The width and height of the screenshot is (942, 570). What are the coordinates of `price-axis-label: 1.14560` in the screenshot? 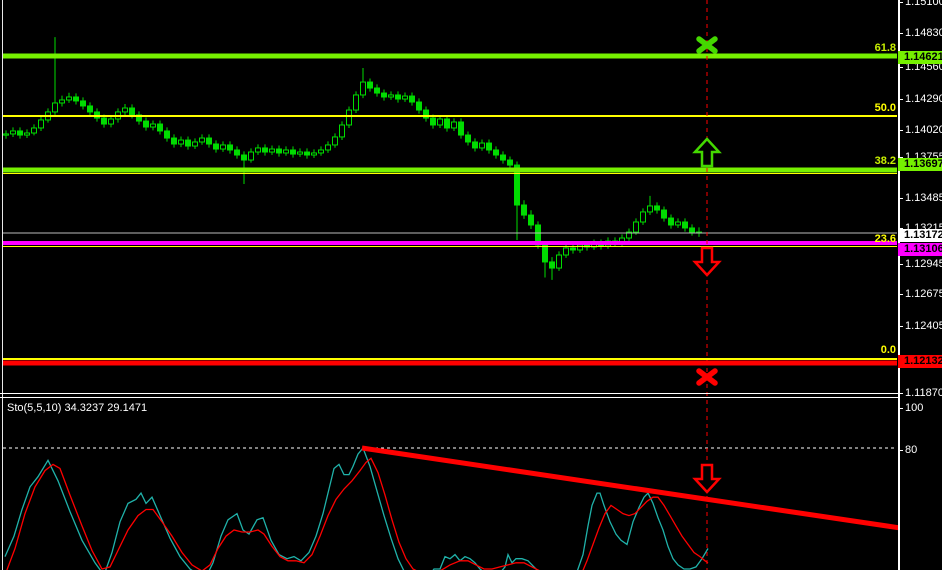 It's located at (923, 67).